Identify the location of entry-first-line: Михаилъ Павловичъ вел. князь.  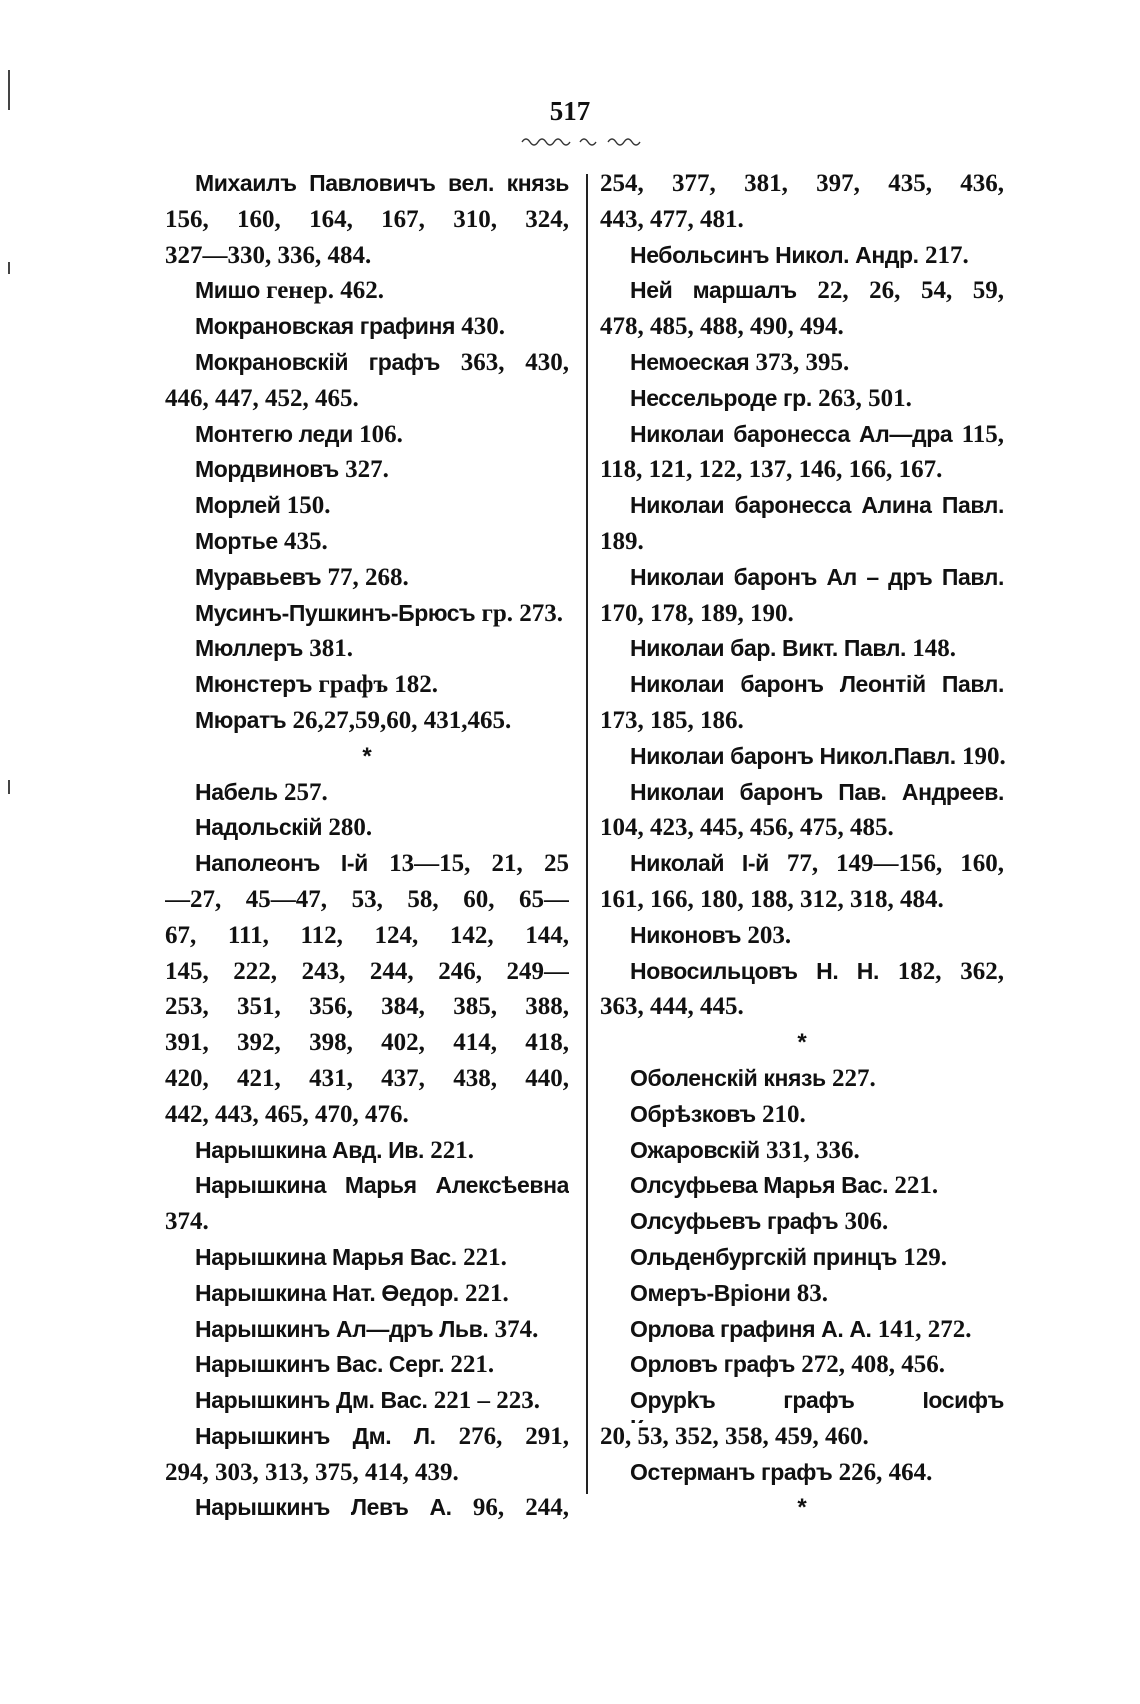
(367, 188).